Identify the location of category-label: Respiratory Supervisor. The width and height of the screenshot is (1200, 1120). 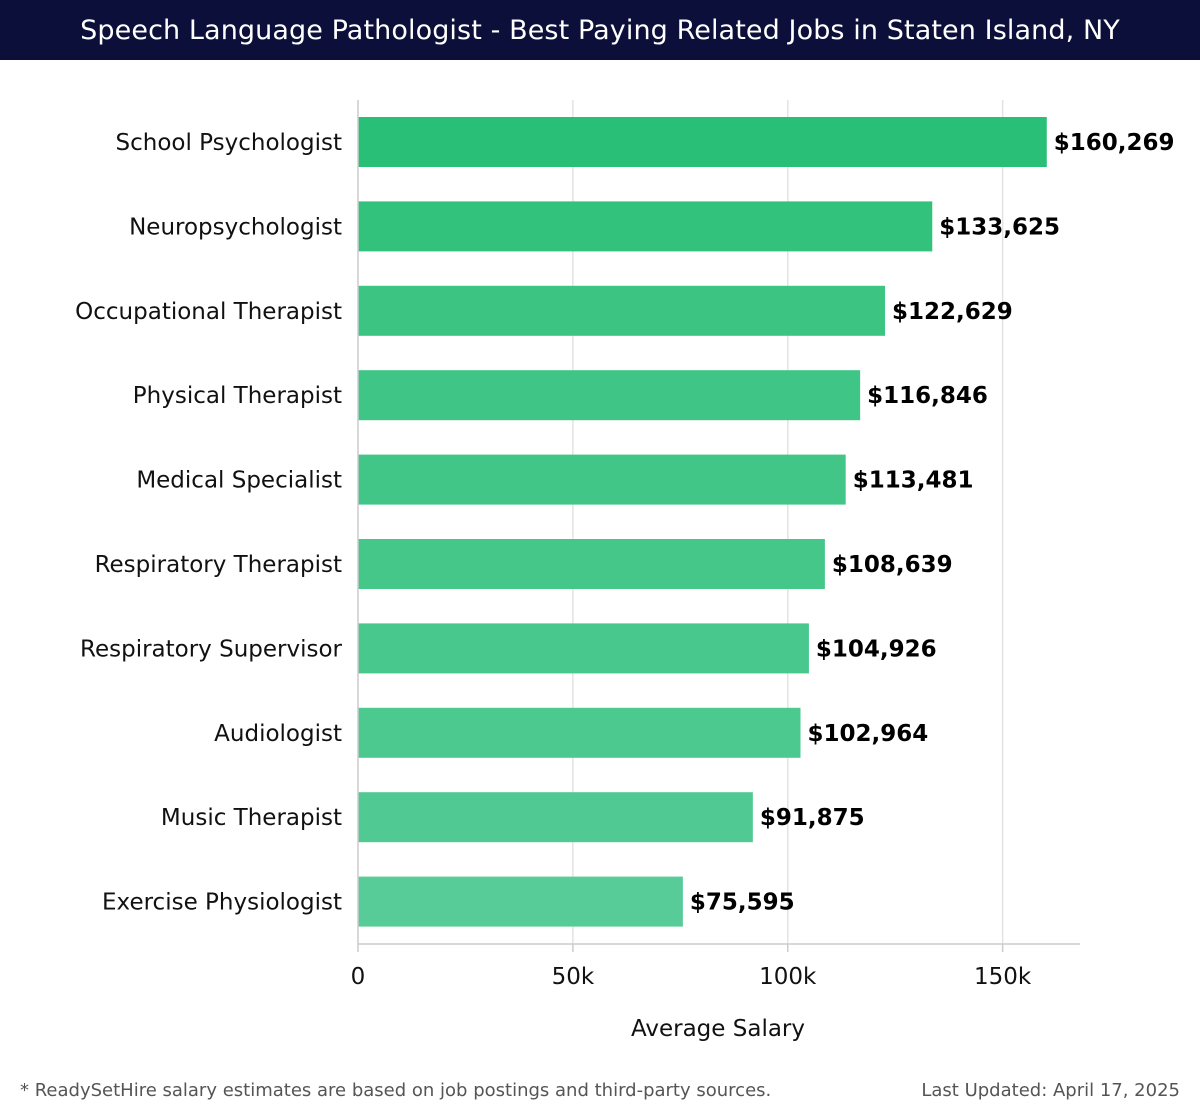
(211, 649).